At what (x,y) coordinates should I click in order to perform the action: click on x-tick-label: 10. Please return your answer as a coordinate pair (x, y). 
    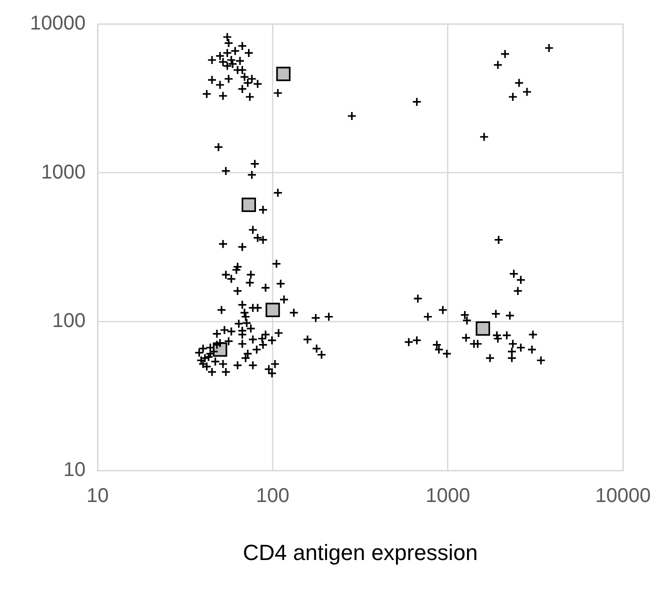
    Looking at the image, I should click on (97, 496).